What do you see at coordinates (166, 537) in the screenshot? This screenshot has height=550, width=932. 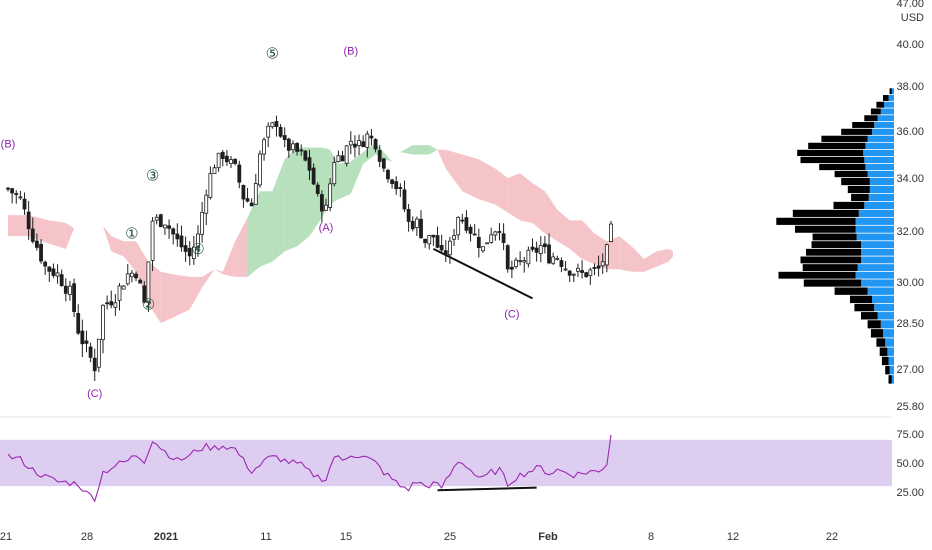 I see `time-tick-label: 2021` at bounding box center [166, 537].